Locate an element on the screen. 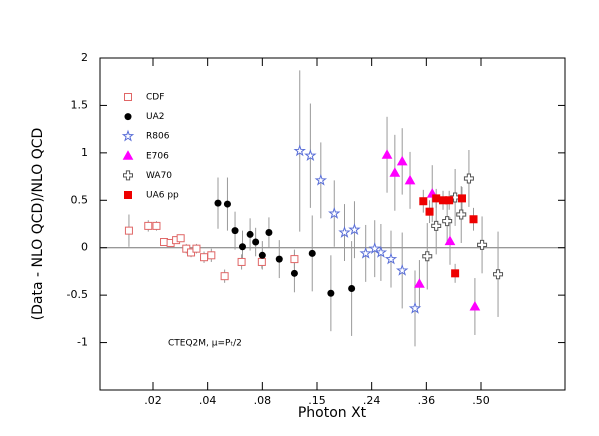 Image resolution: width=599 pixels, height=436 pixels. annotation: CTEQ2M, μ=Pₜ/2 is located at coordinates (205, 344).